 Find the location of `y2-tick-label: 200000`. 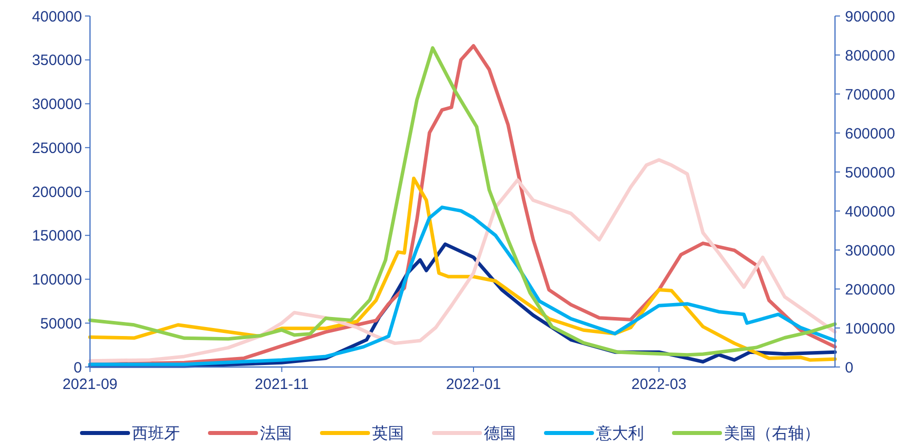

y2-tick-label: 200000 is located at coordinates (870, 289).